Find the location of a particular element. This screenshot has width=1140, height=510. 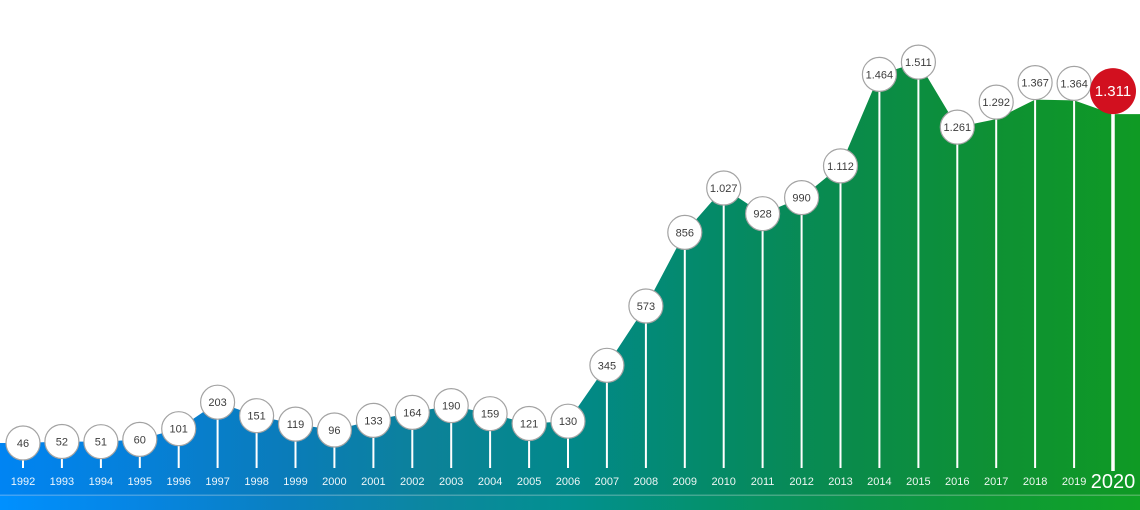

data-point-2014: 1.464 is located at coordinates (879, 74).